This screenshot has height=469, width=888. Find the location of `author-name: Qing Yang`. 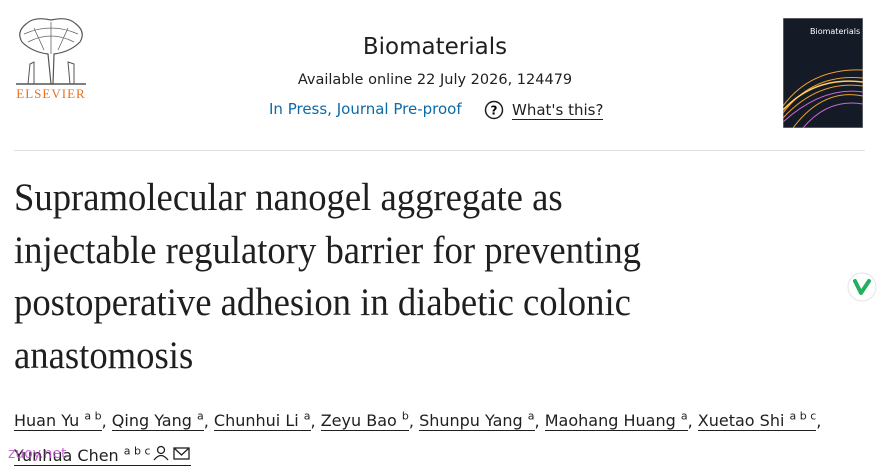

author-name: Qing Yang is located at coordinates (151, 421).